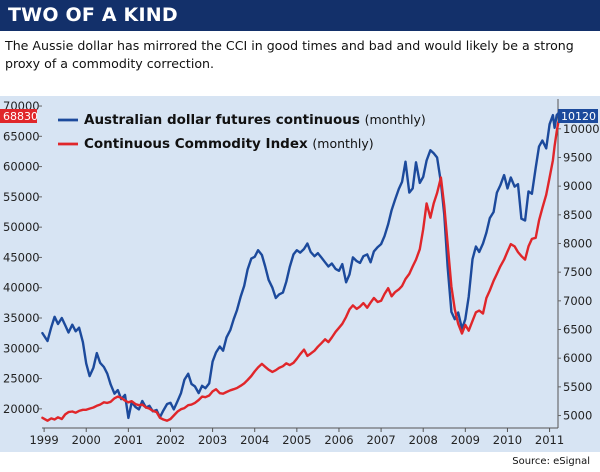  I want to click on x-axis-tick-label: 2000, so click(86, 440).